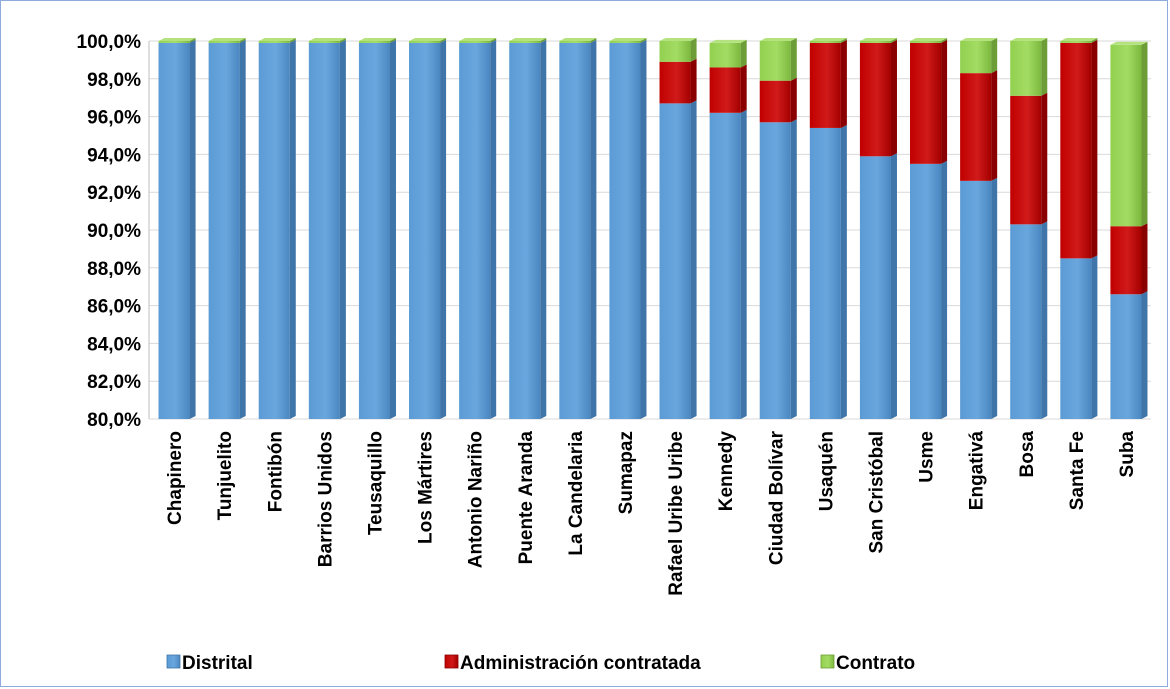 This screenshot has width=1170, height=689. What do you see at coordinates (1027, 454) in the screenshot?
I see `x-tick-label: Bosa` at bounding box center [1027, 454].